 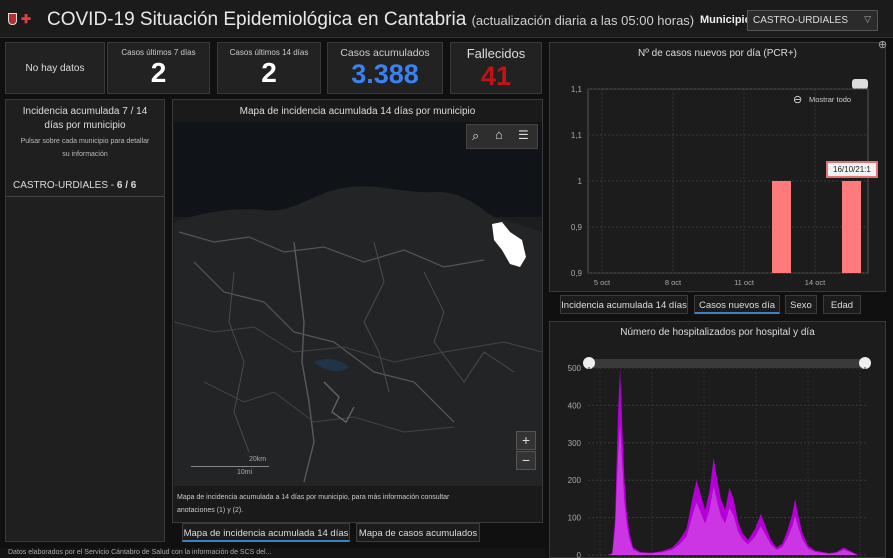 I want to click on list-item-value: 6 / 6, so click(x=126, y=185).